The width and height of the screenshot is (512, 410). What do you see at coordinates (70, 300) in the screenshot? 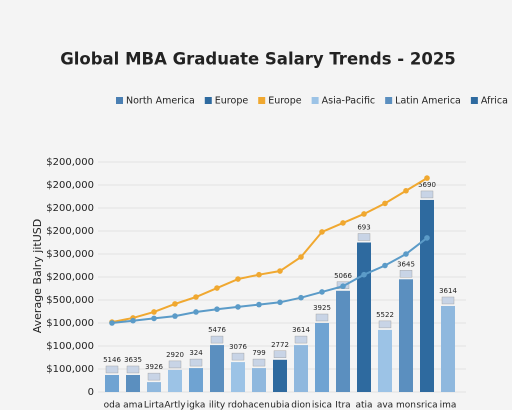
I see `y-tick-label: $500,000` at bounding box center [70, 300].